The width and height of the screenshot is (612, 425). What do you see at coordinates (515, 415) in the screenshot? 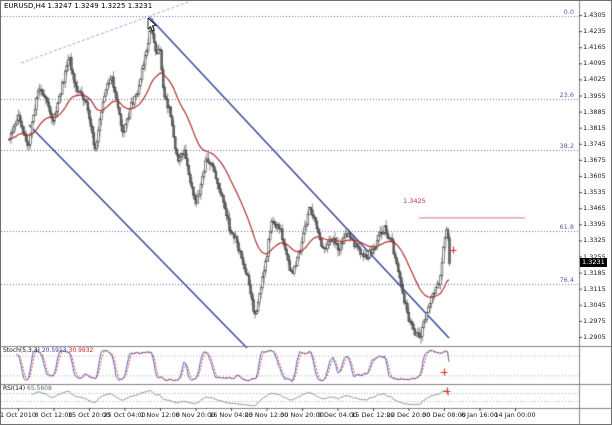
I see `time-axis-label: 14 Jan 00:00` at bounding box center [515, 415].